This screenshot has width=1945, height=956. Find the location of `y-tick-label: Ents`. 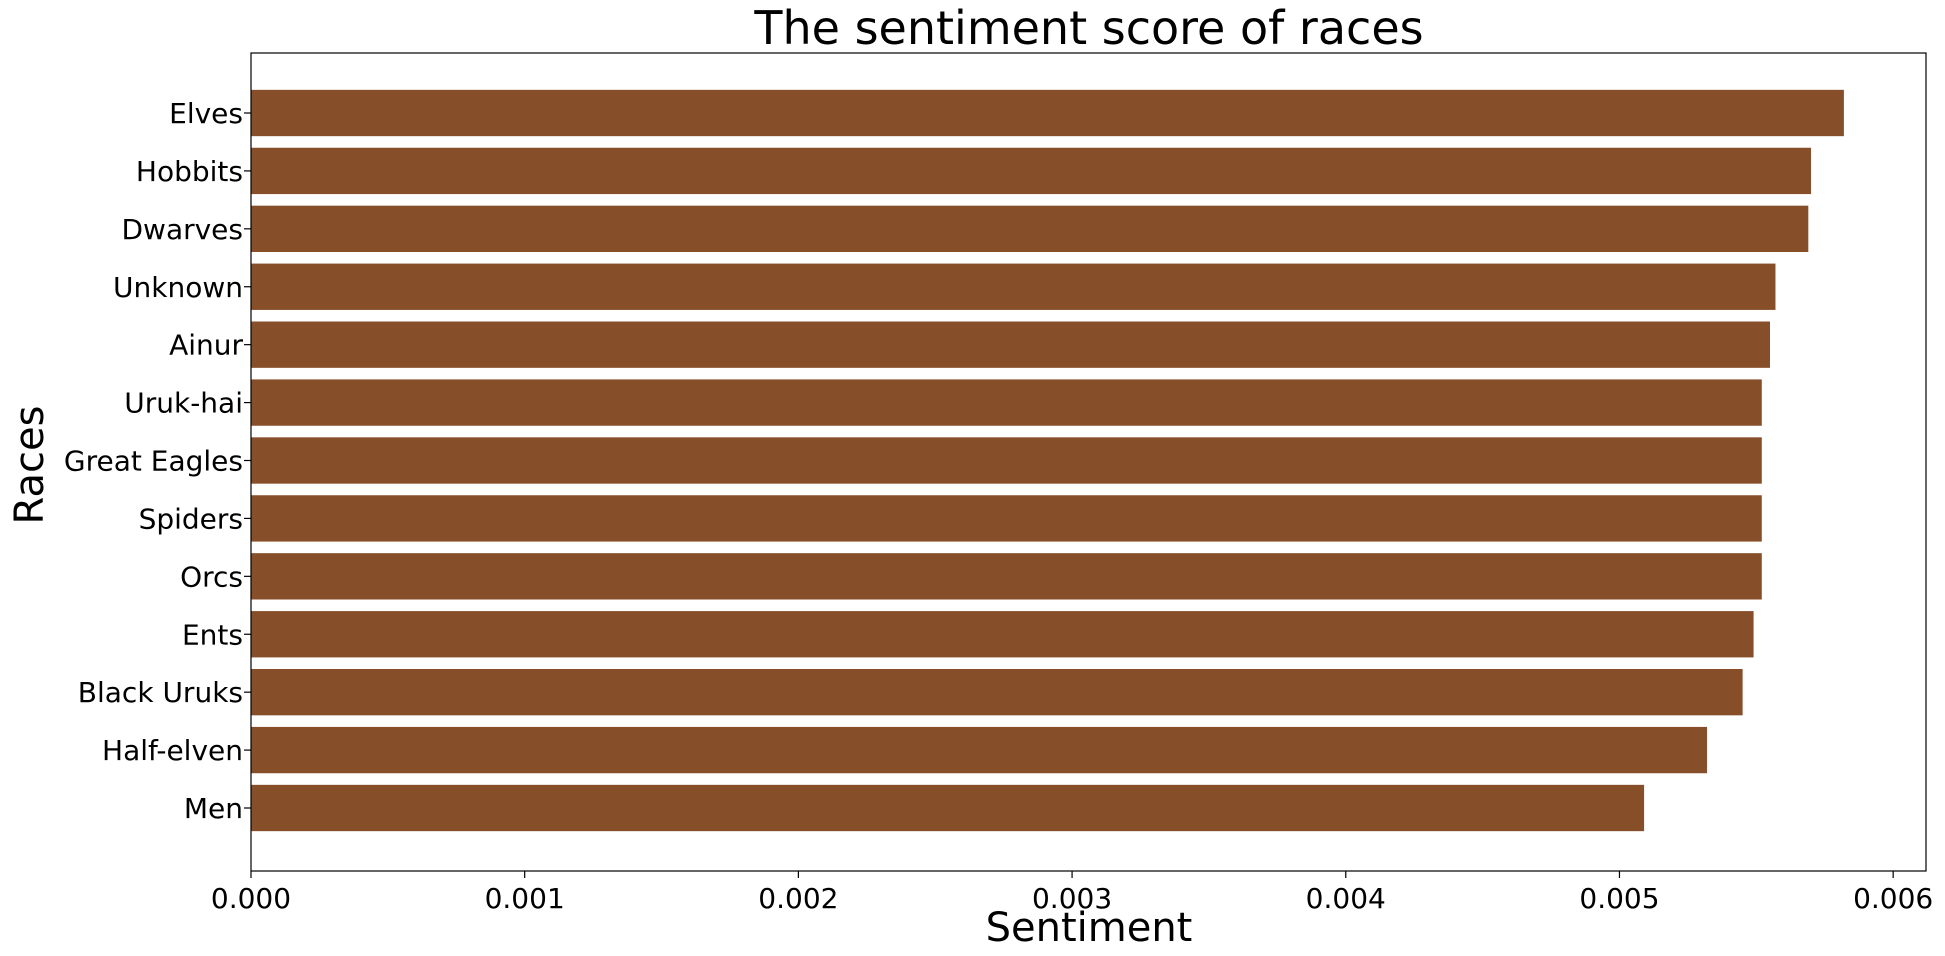

y-tick-label: Ents is located at coordinates (212, 634).